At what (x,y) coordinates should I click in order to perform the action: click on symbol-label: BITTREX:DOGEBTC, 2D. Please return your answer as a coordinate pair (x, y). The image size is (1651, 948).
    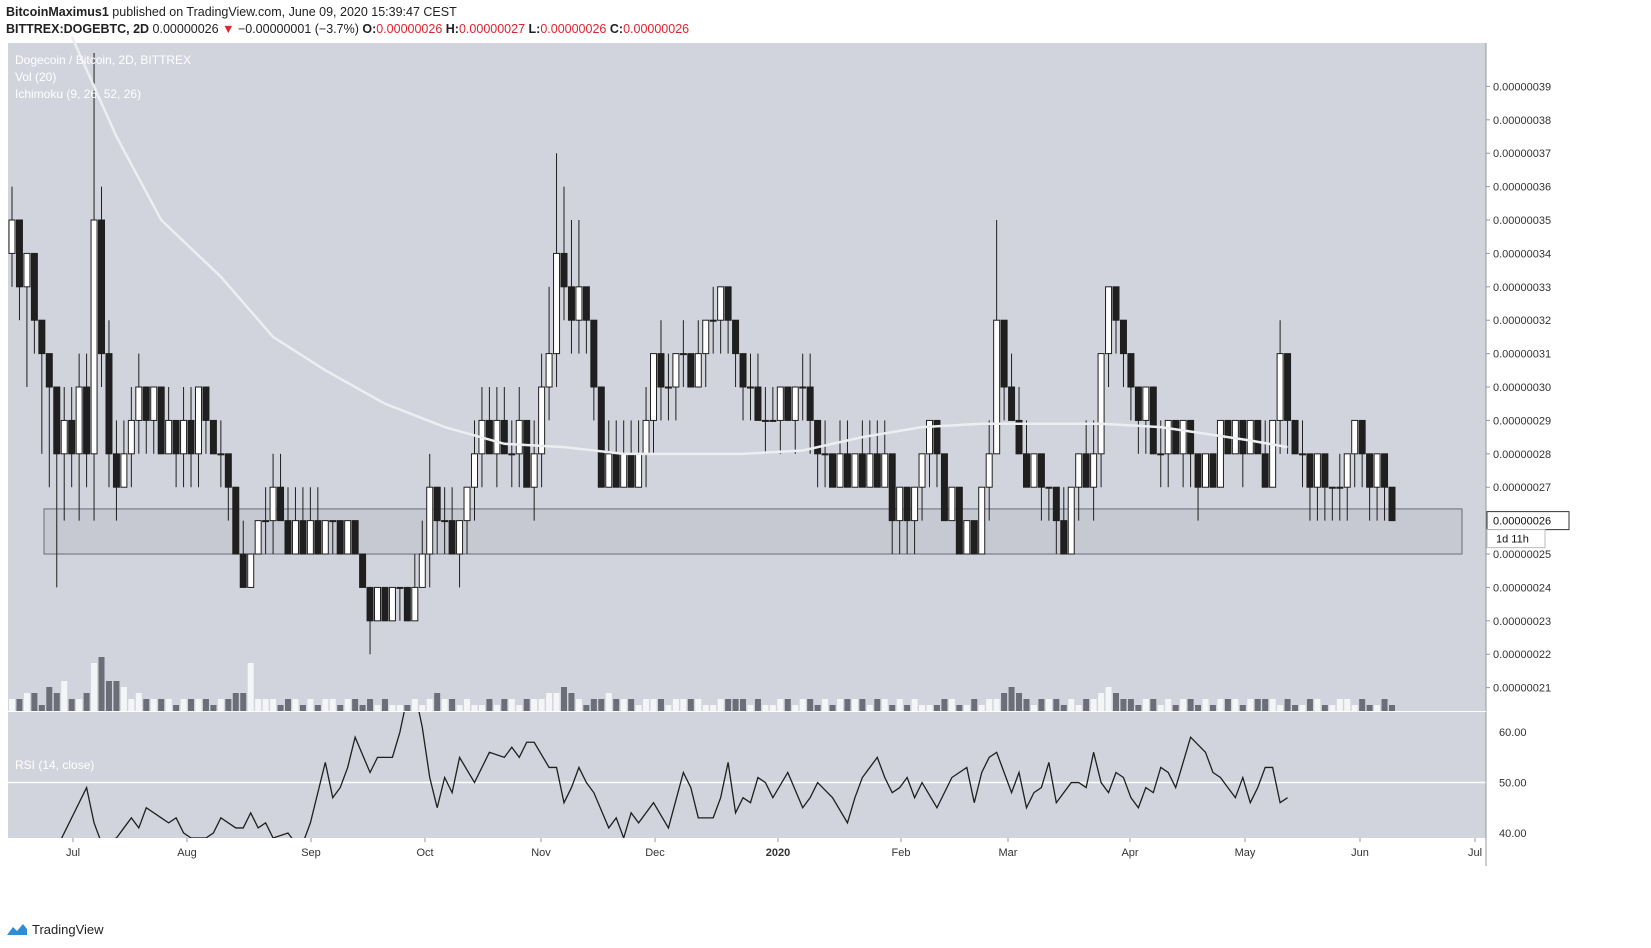
    Looking at the image, I should click on (78, 29).